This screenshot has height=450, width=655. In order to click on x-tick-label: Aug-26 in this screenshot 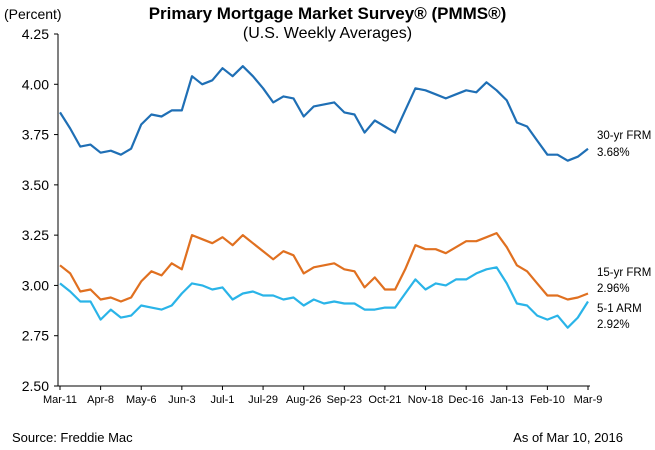, I will do `click(303, 400)`.